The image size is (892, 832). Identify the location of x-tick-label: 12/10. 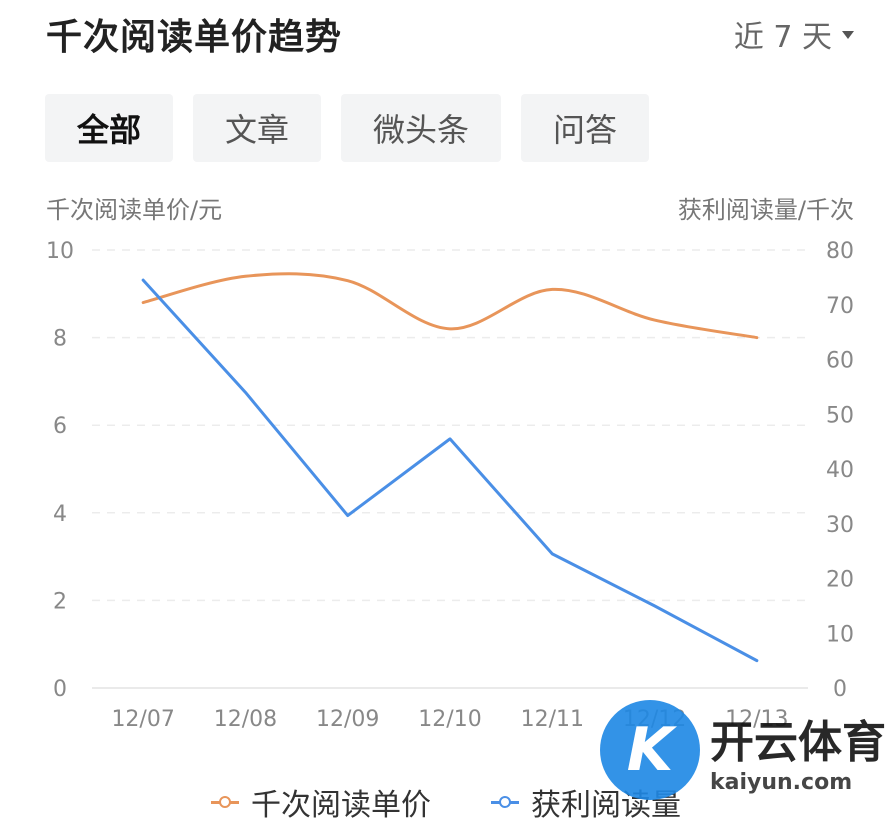
(449, 719).